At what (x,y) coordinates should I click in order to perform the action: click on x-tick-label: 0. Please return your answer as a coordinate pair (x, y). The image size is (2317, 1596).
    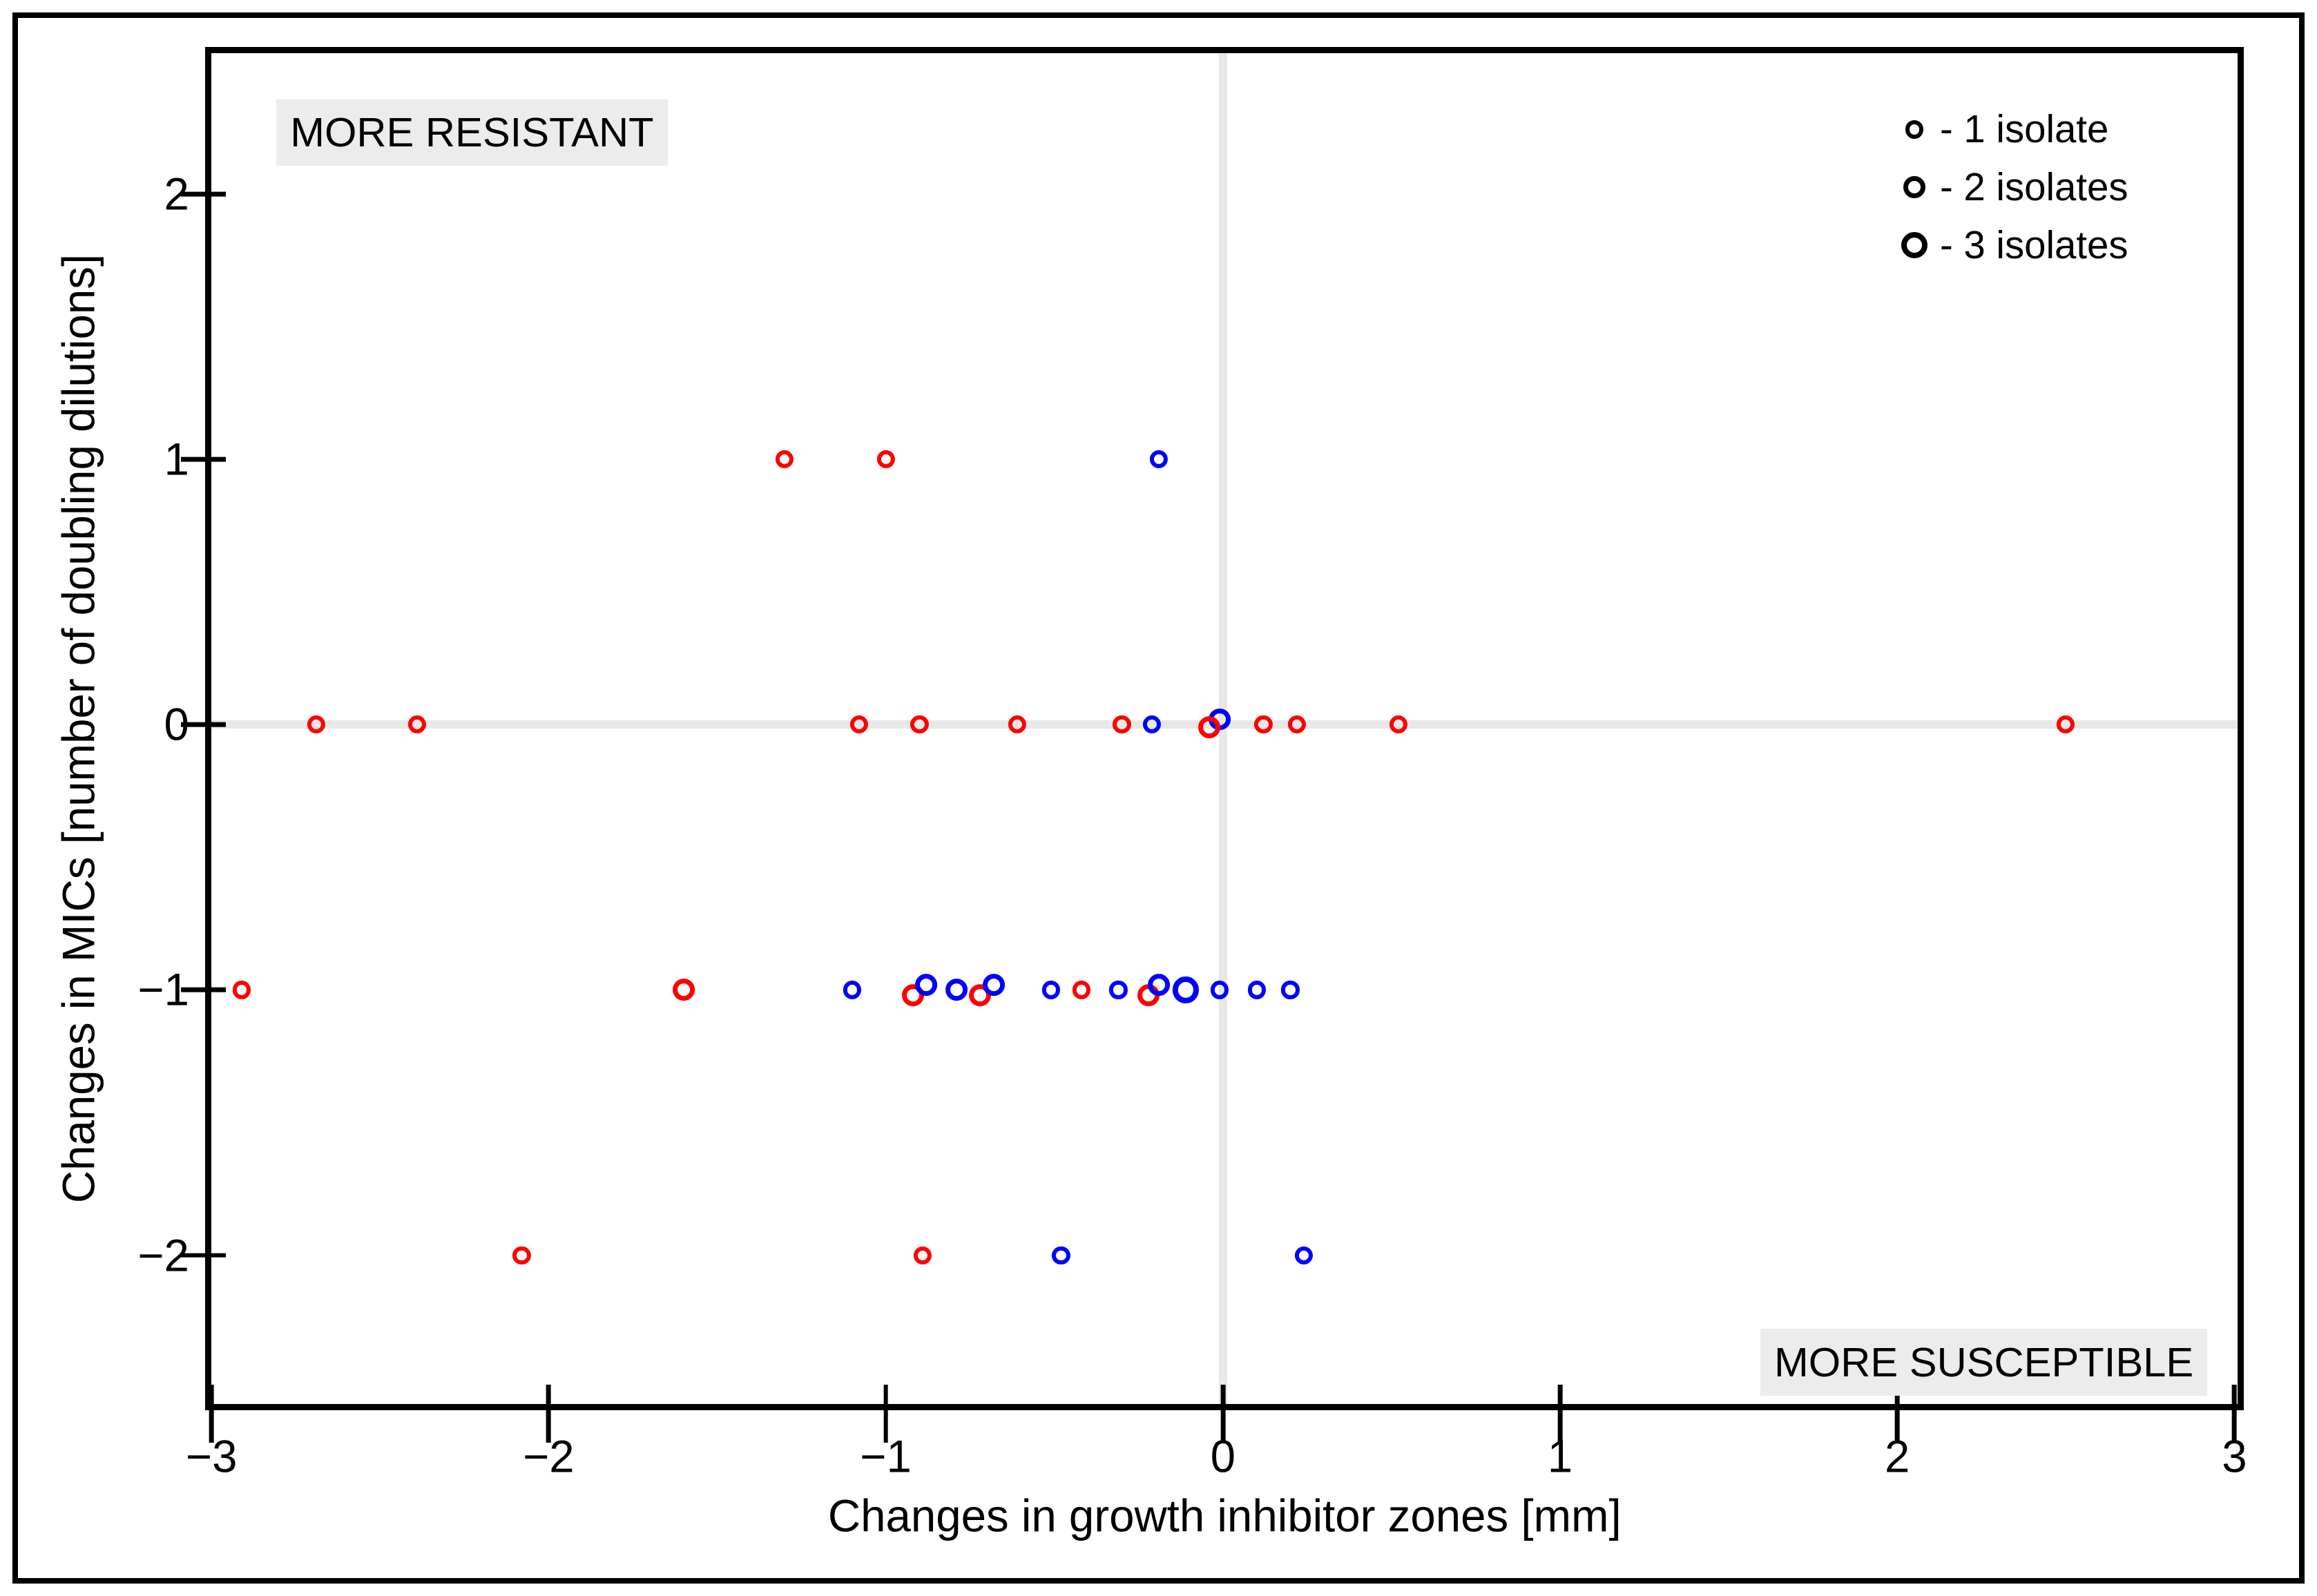
    Looking at the image, I should click on (1223, 1456).